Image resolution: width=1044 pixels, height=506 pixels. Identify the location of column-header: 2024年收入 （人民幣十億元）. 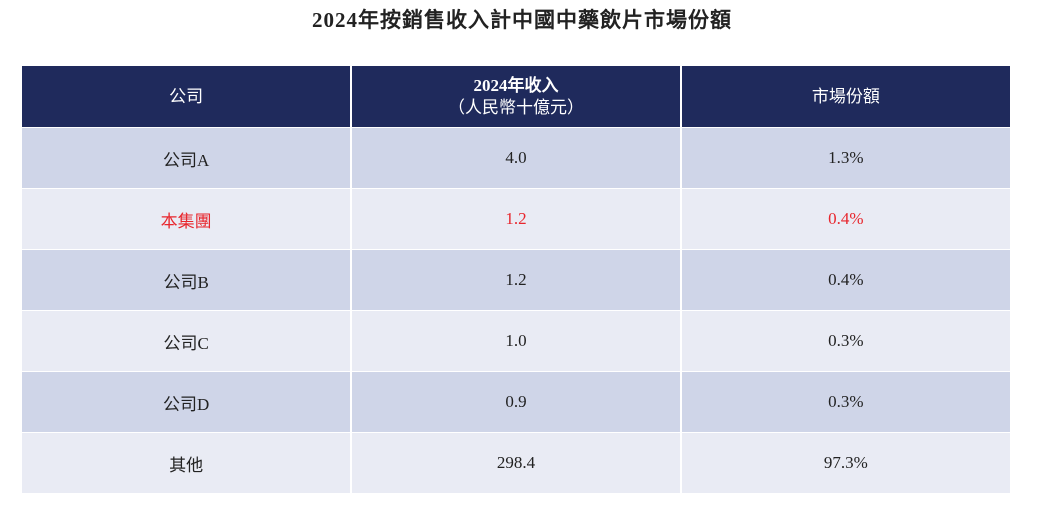
(516, 97).